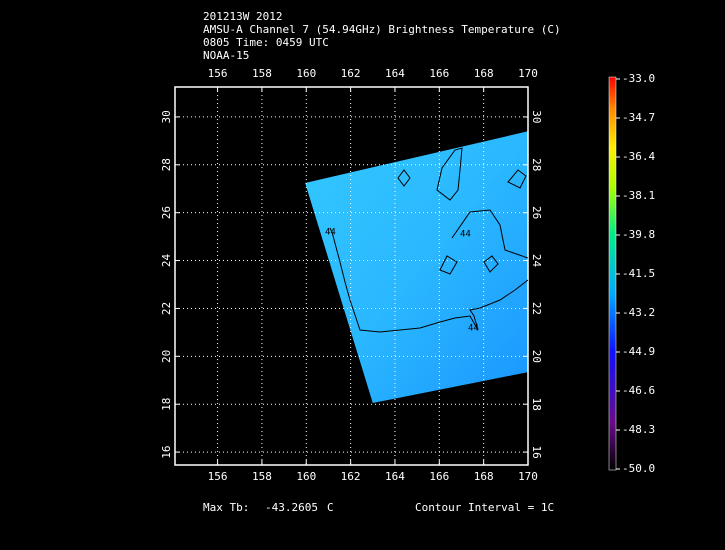 The width and height of the screenshot is (725, 550). I want to click on footer-contour: Contour Interval = 1C, so click(484, 507).